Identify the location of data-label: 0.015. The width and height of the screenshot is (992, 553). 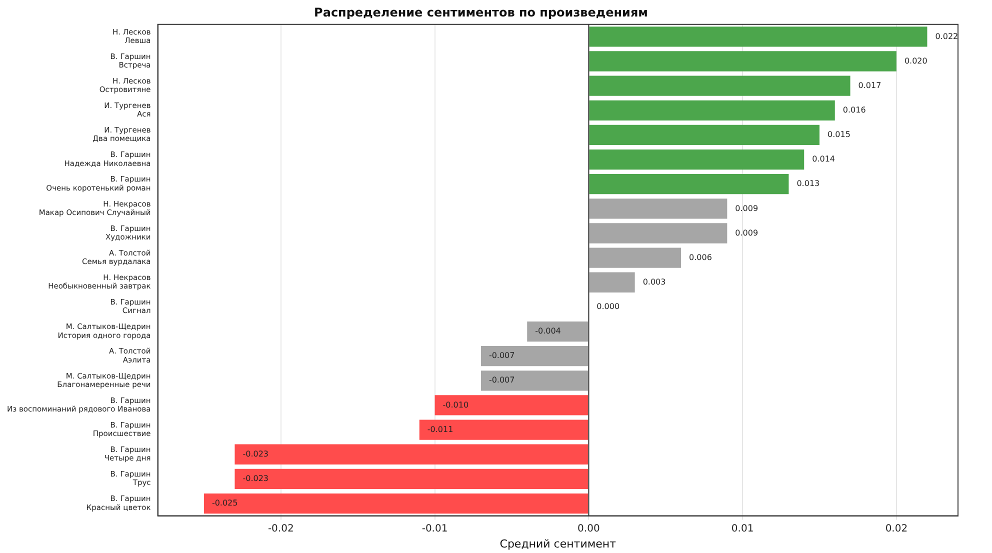
(839, 135).